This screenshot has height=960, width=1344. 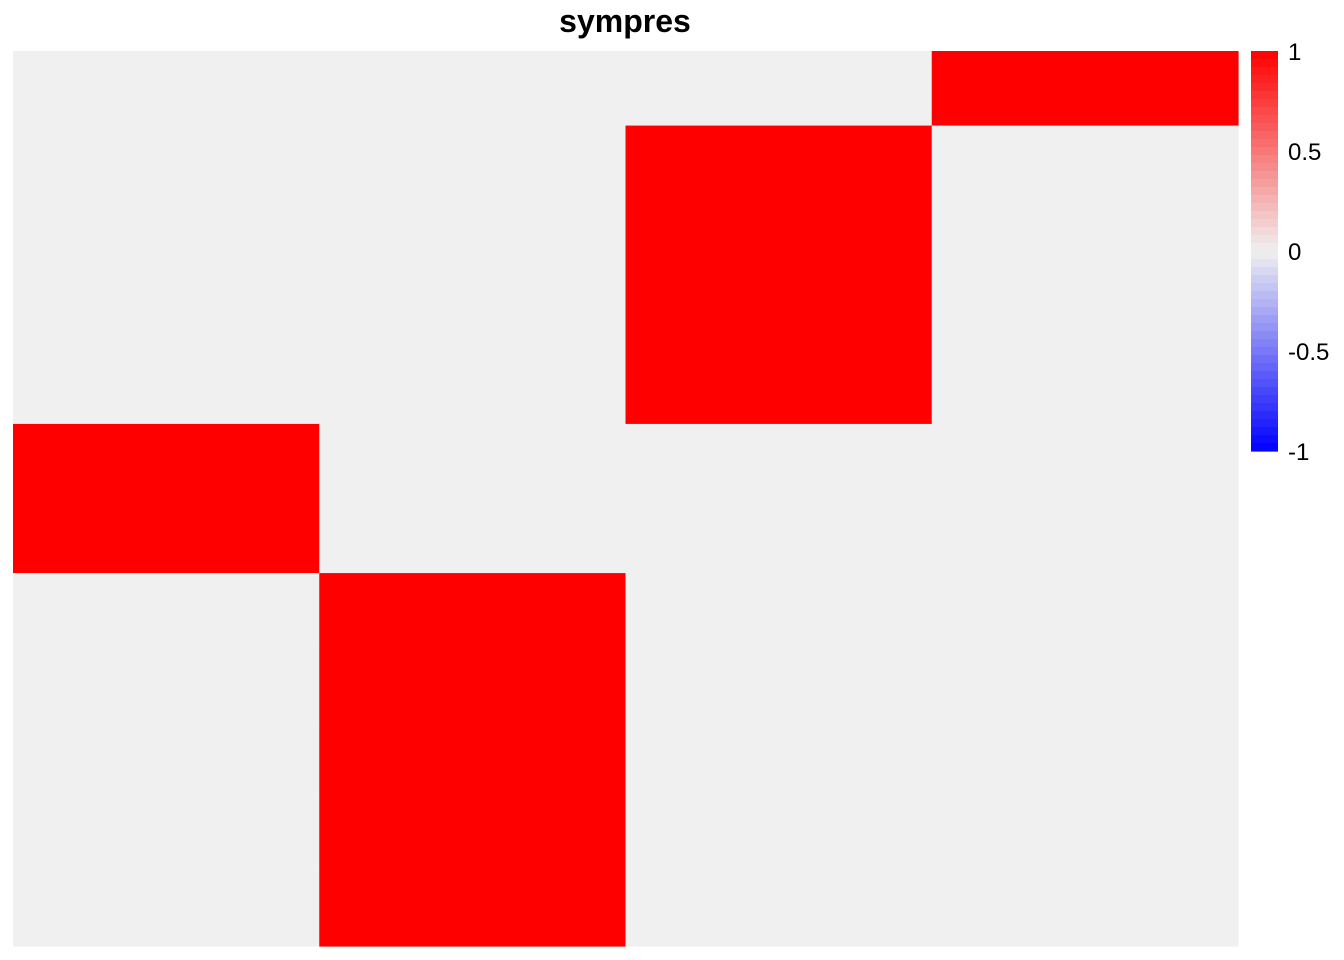 I want to click on heatmap-cell-r2-c0, so click(x=166, y=238).